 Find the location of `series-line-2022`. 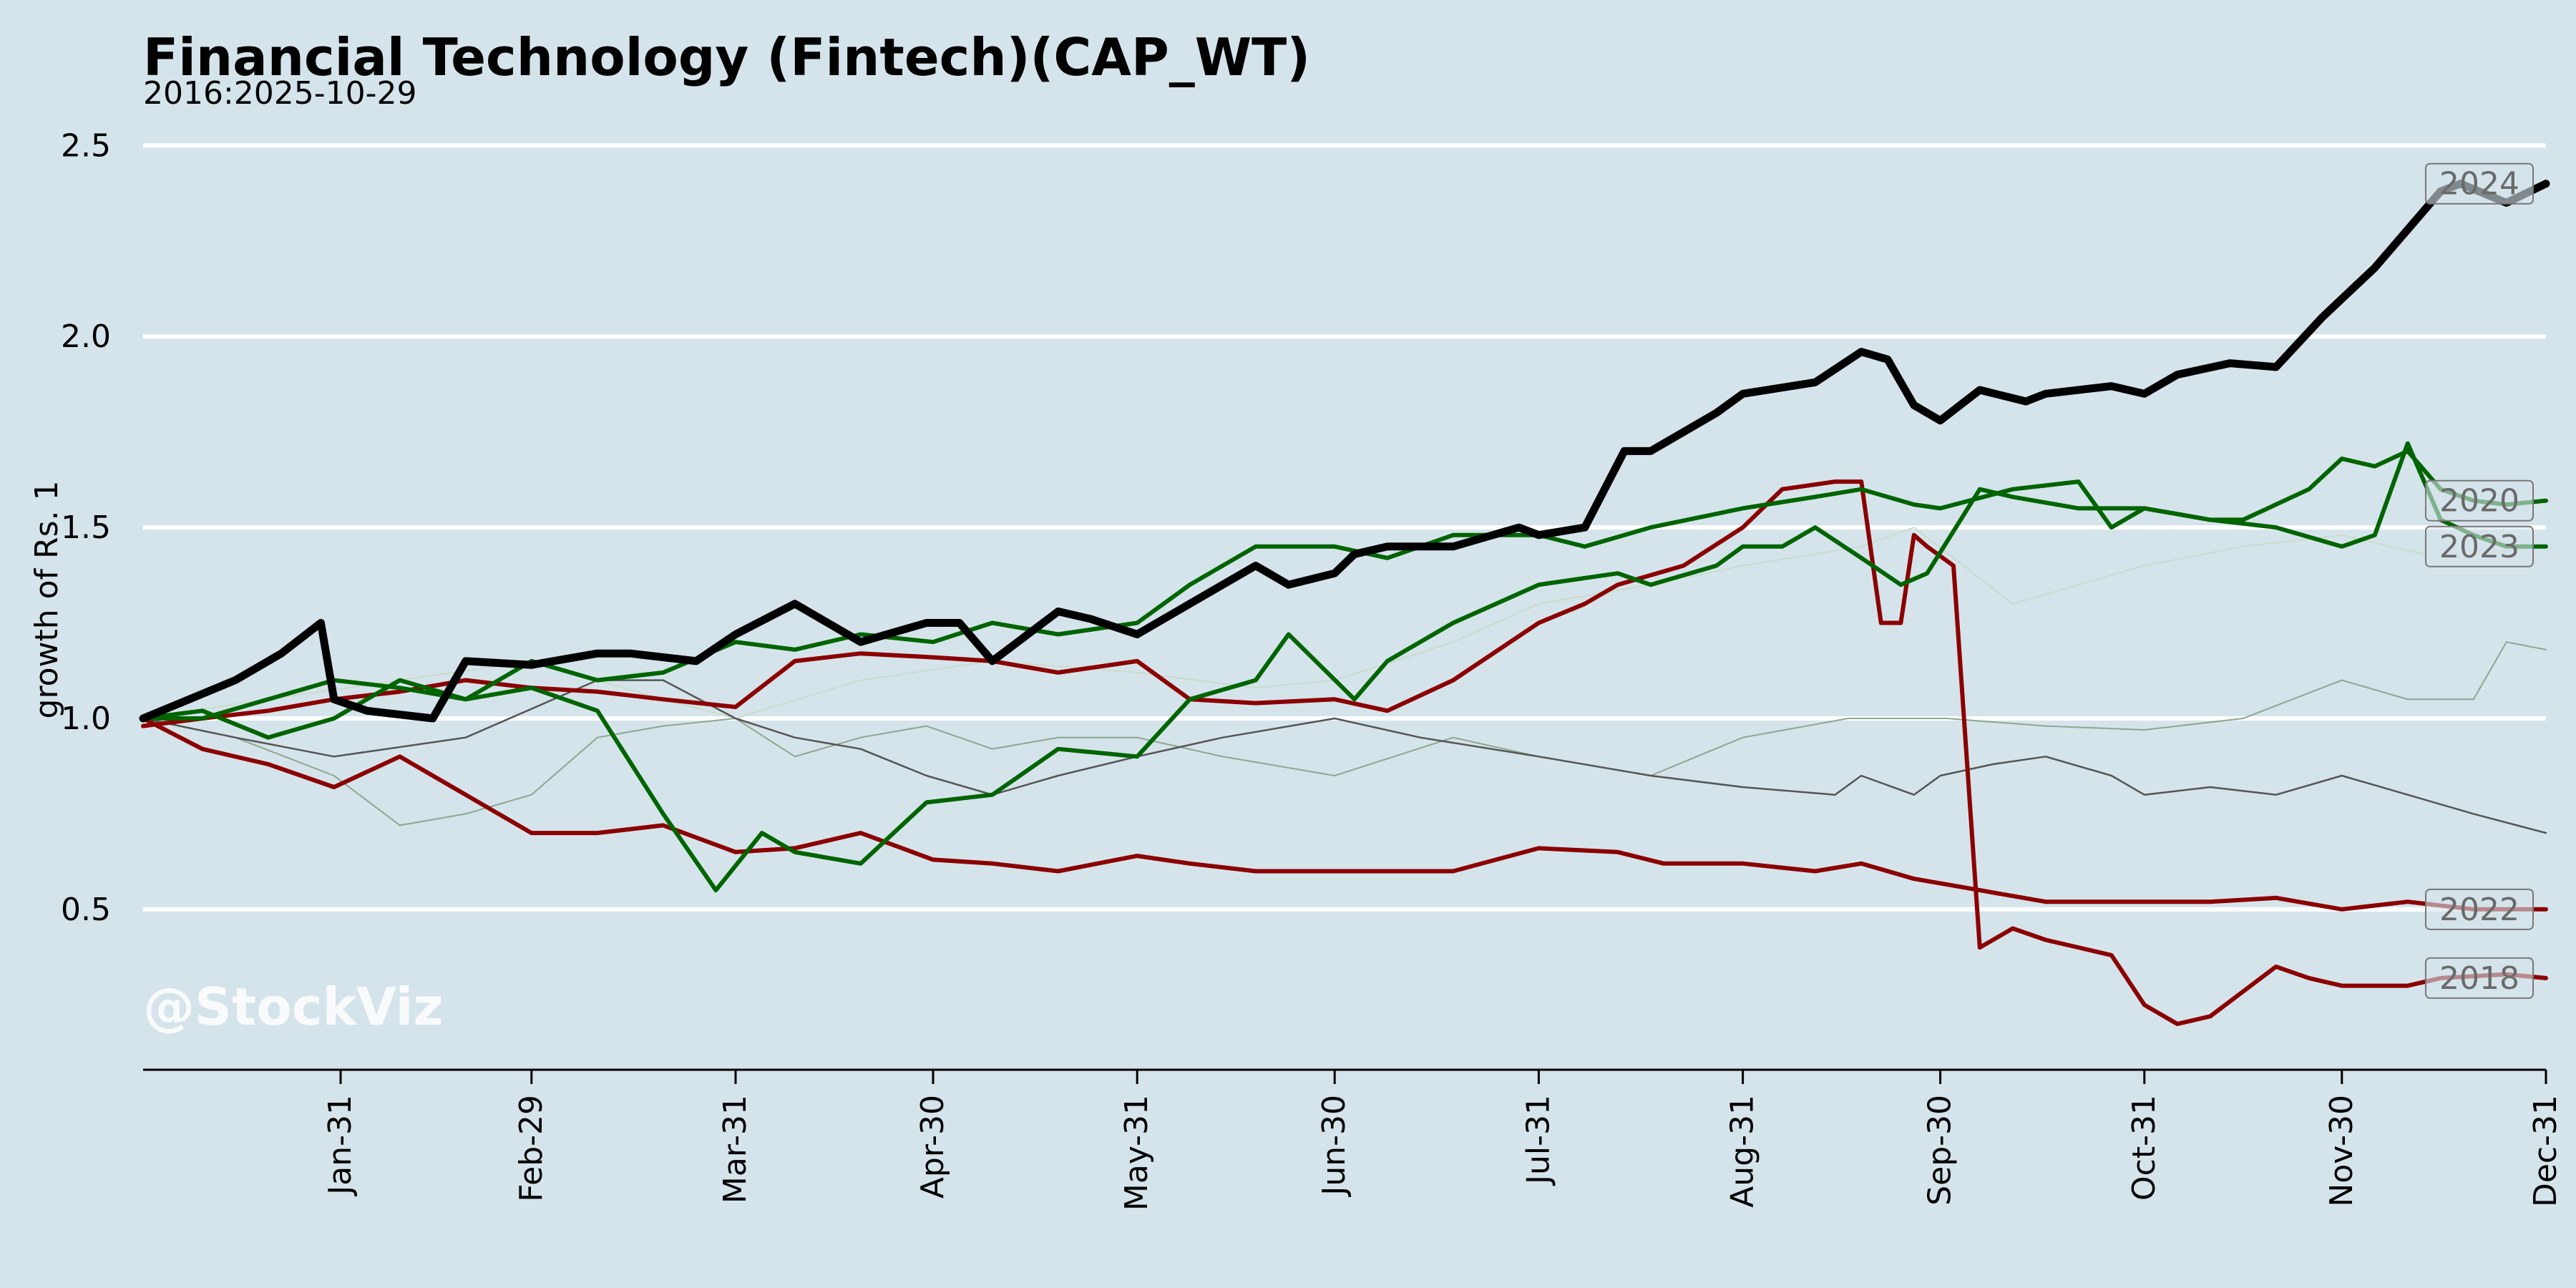

series-line-2022 is located at coordinates (1344, 814).